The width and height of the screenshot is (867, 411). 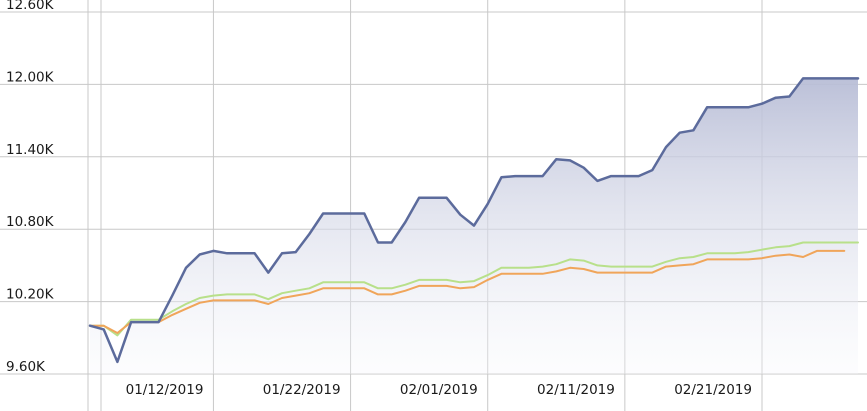 I want to click on x-tick-label: 01/22/2019, so click(x=302, y=390).